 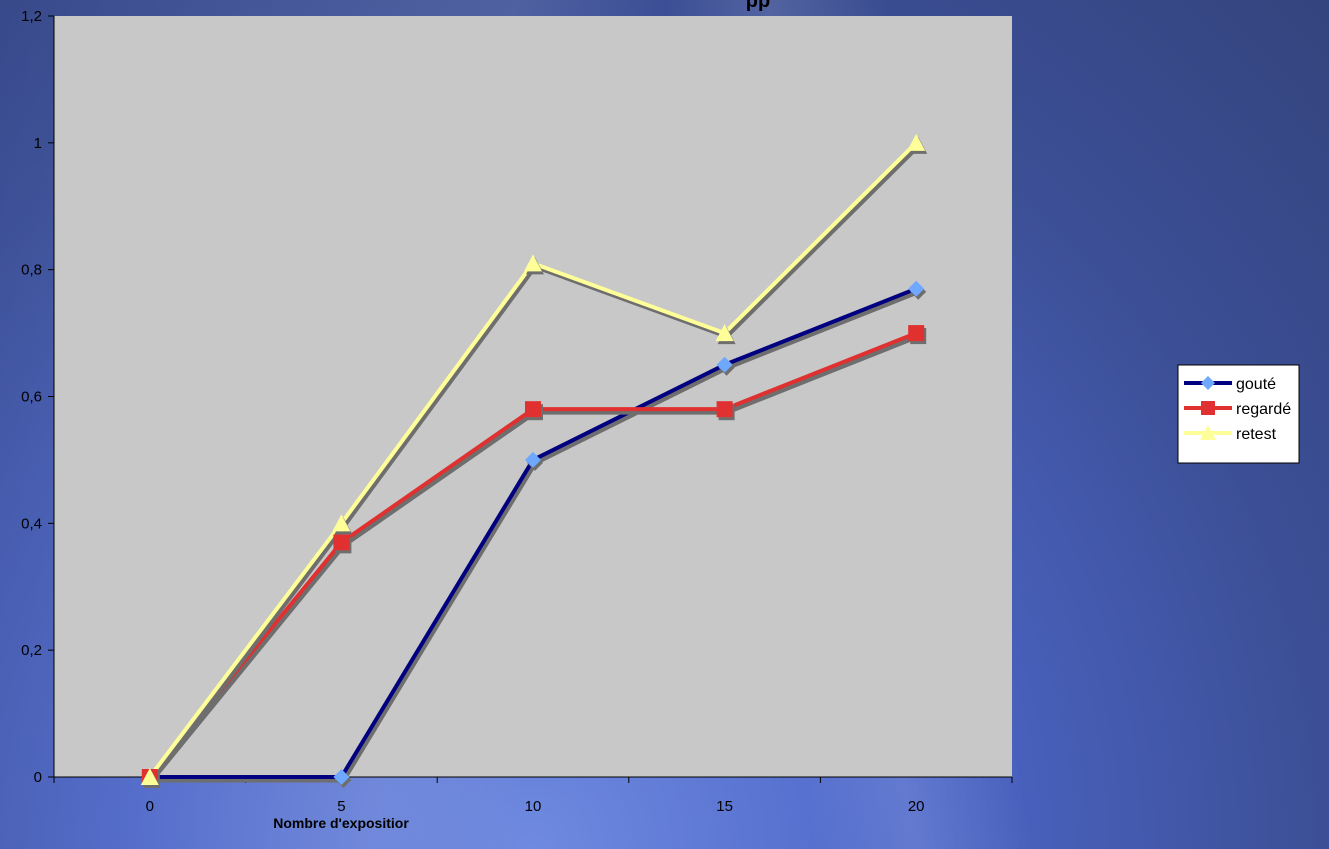 What do you see at coordinates (31, 397) in the screenshot?
I see `y-tick-label: 0,6` at bounding box center [31, 397].